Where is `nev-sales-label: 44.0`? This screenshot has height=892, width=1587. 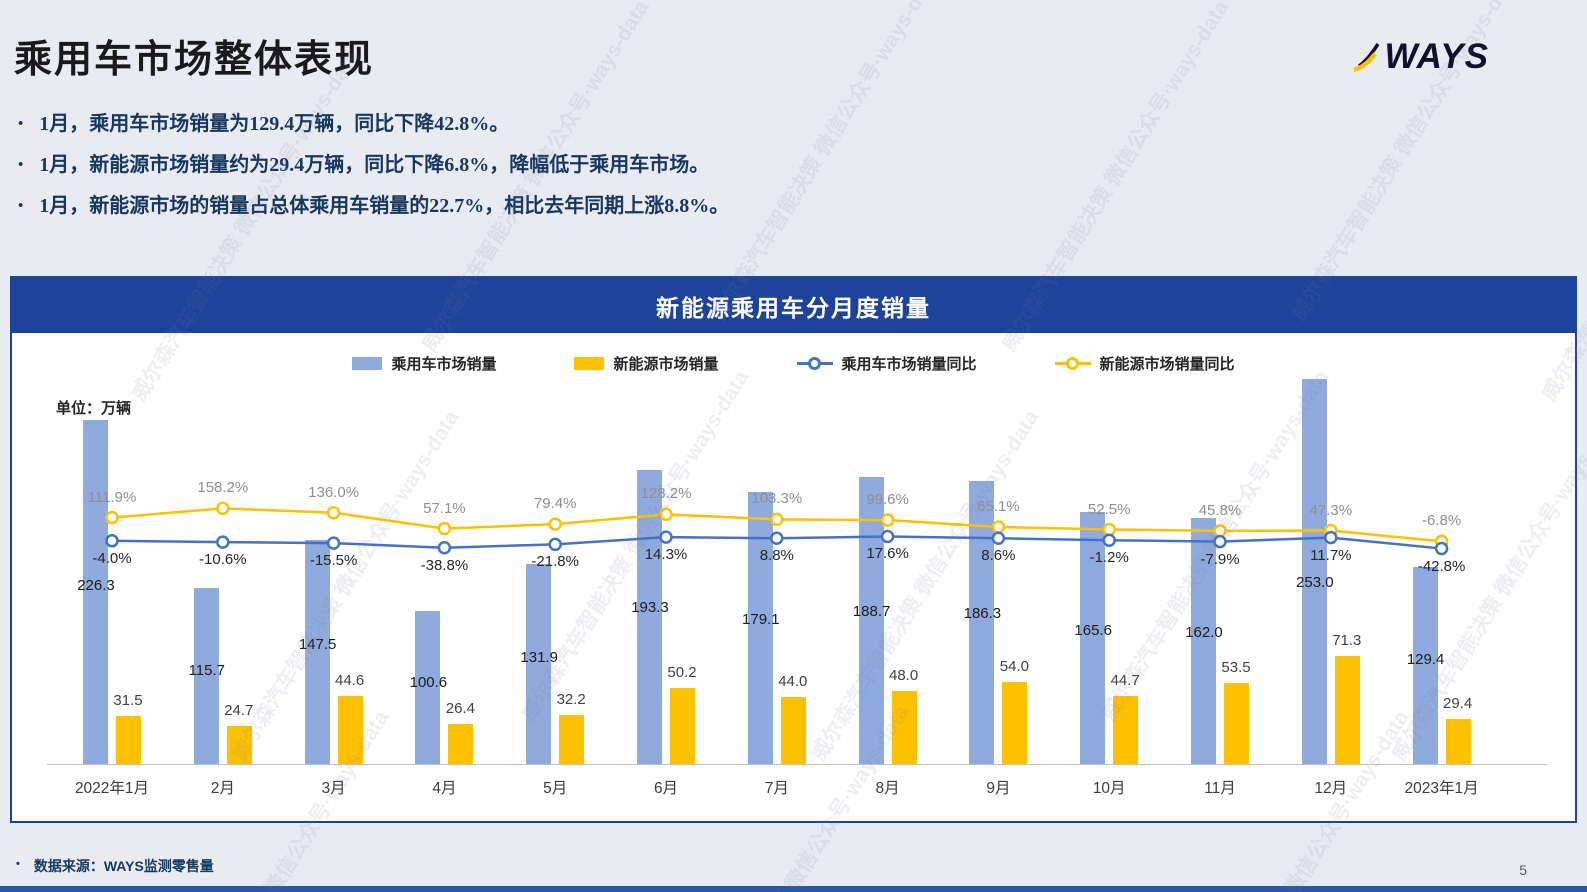
nev-sales-label: 44.0 is located at coordinates (793, 682).